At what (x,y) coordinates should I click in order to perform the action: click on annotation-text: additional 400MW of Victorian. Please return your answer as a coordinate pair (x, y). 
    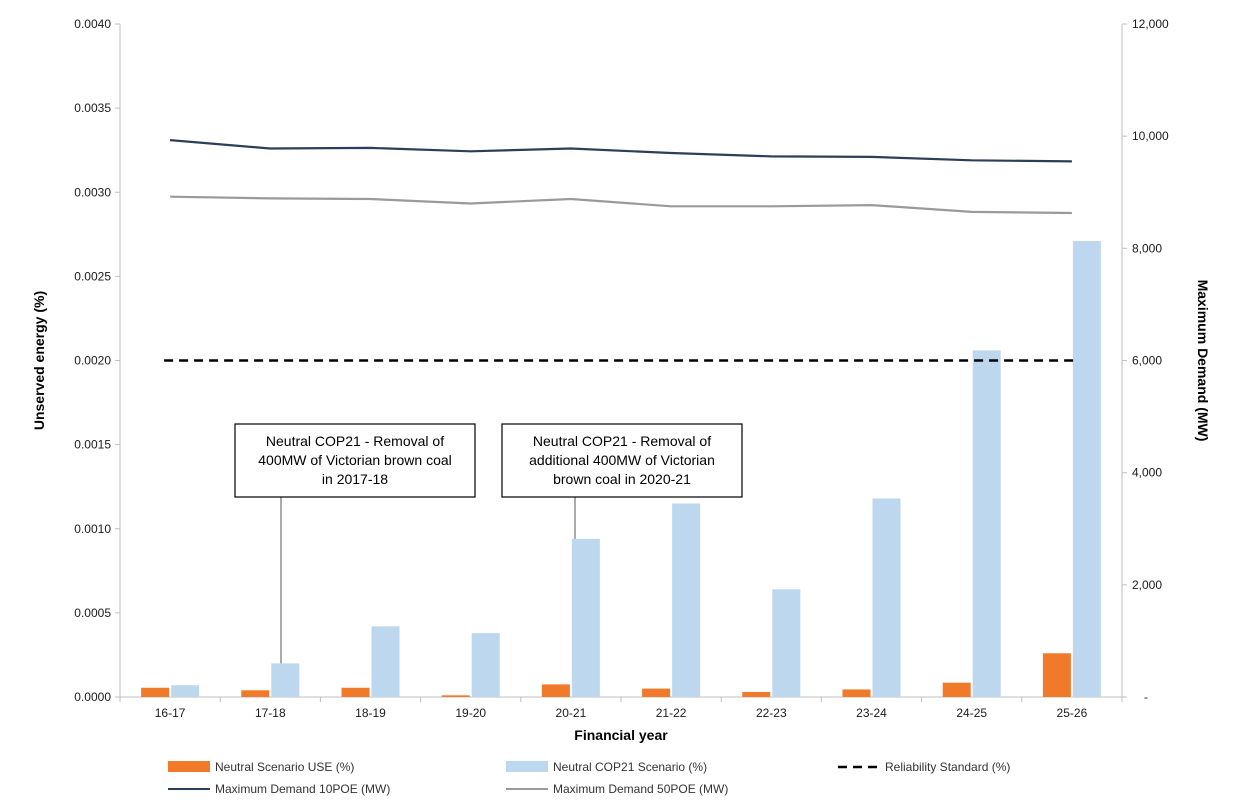
    Looking at the image, I should click on (622, 460).